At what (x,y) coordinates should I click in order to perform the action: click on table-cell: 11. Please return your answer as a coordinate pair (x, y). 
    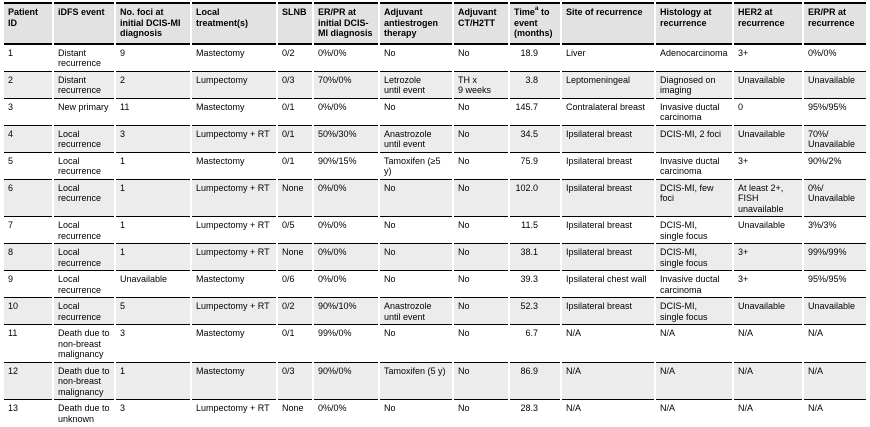
    Looking at the image, I should click on (28, 344).